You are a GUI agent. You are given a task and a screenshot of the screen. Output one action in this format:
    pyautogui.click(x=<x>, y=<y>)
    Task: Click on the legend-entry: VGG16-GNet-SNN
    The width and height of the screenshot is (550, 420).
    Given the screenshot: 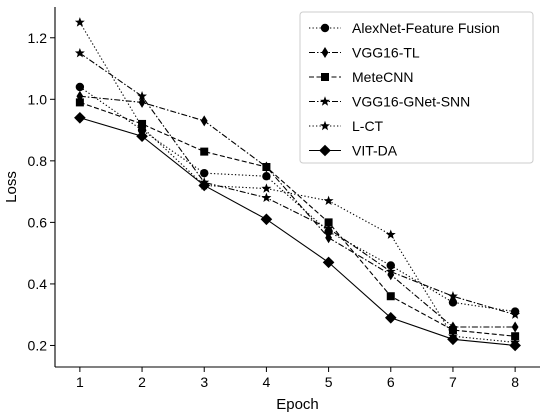 What is the action you would take?
    pyautogui.click(x=389, y=102)
    